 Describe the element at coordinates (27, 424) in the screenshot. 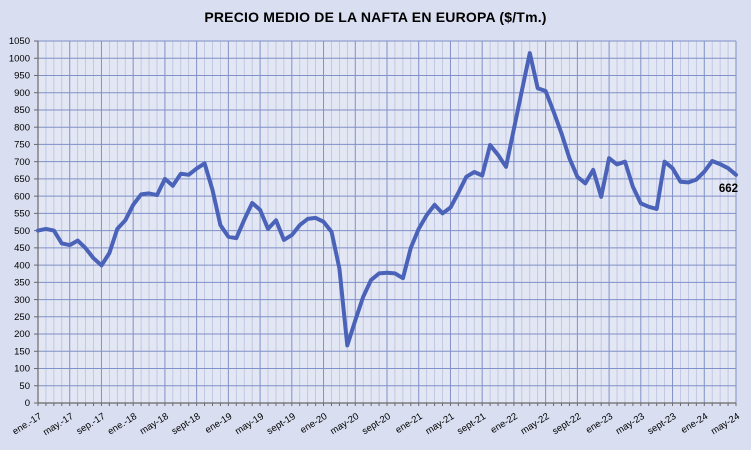

I see `x-tick-label: ene.-17` at that location.